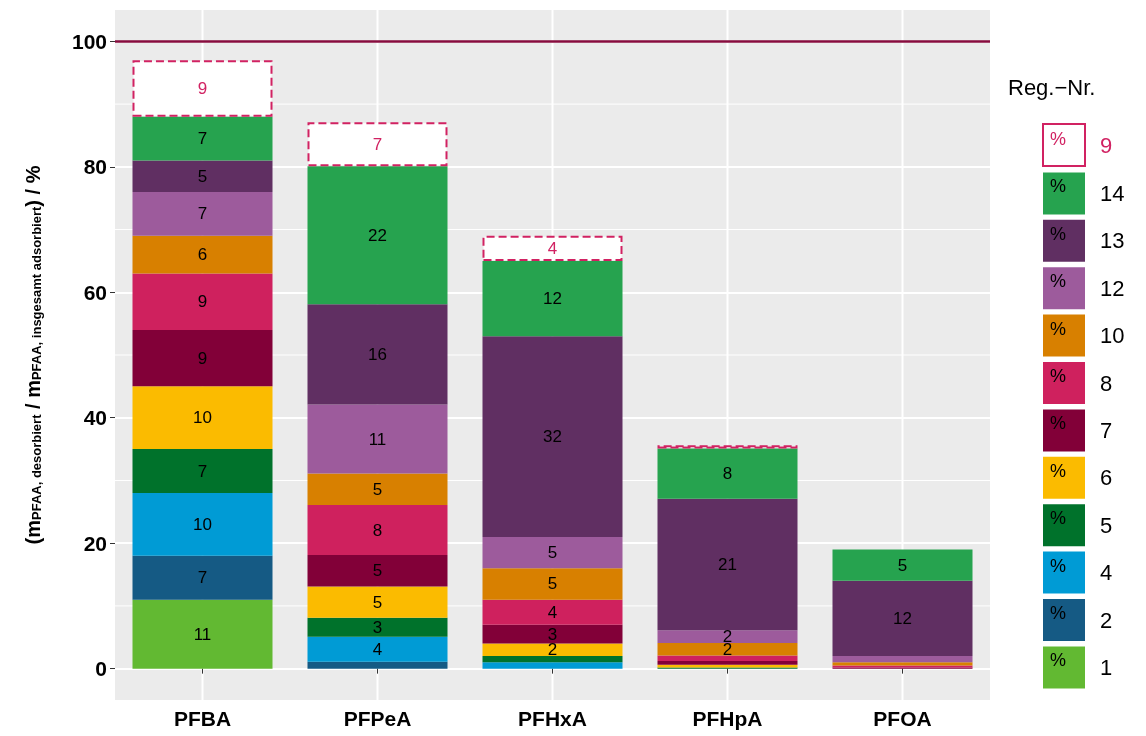 The height and width of the screenshot is (736, 1146). What do you see at coordinates (1106, 478) in the screenshot?
I see `legend-label: 6` at bounding box center [1106, 478].